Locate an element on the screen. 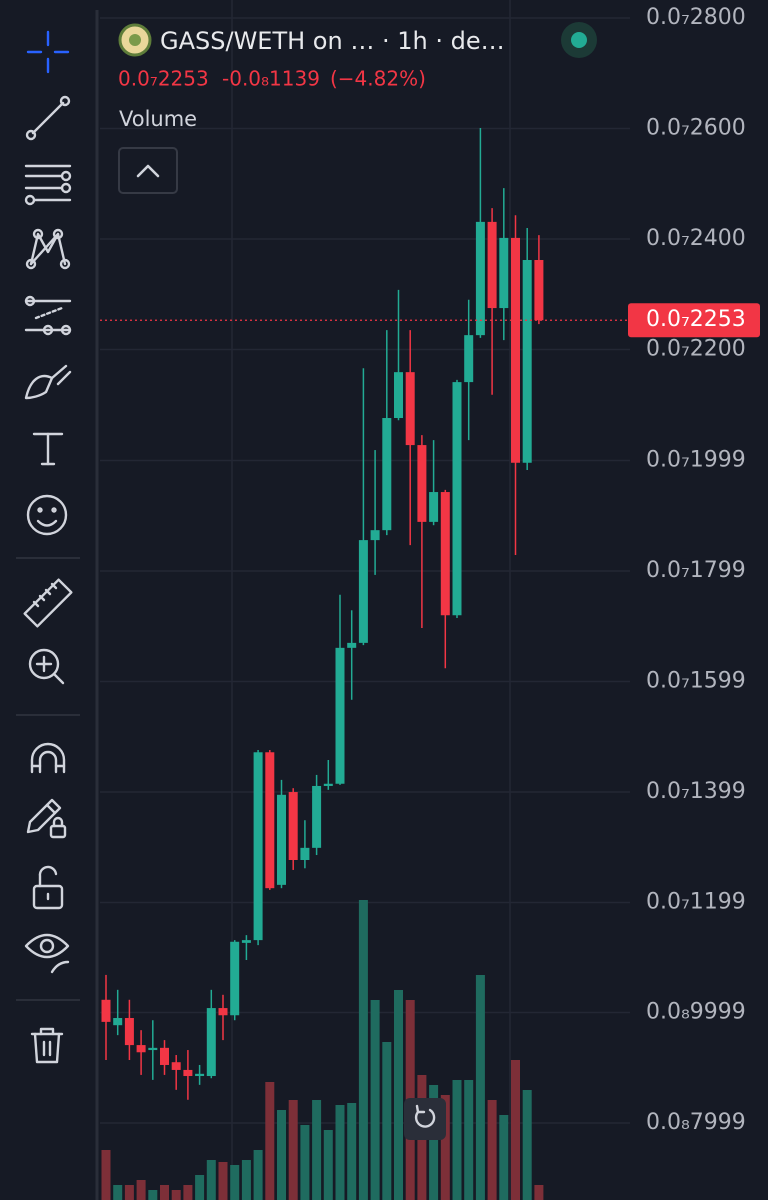  zoom-tool is located at coordinates (46, 666).